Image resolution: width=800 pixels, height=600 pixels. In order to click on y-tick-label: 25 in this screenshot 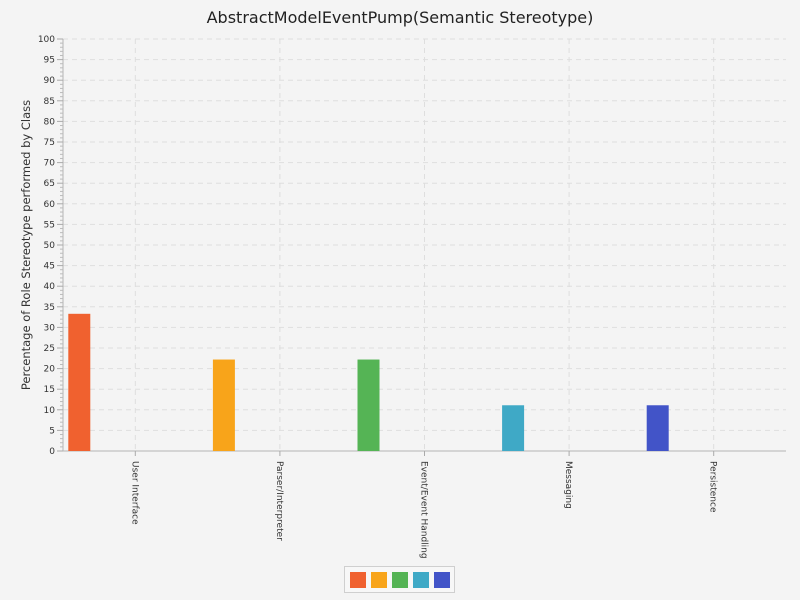, I will do `click(49, 349)`.